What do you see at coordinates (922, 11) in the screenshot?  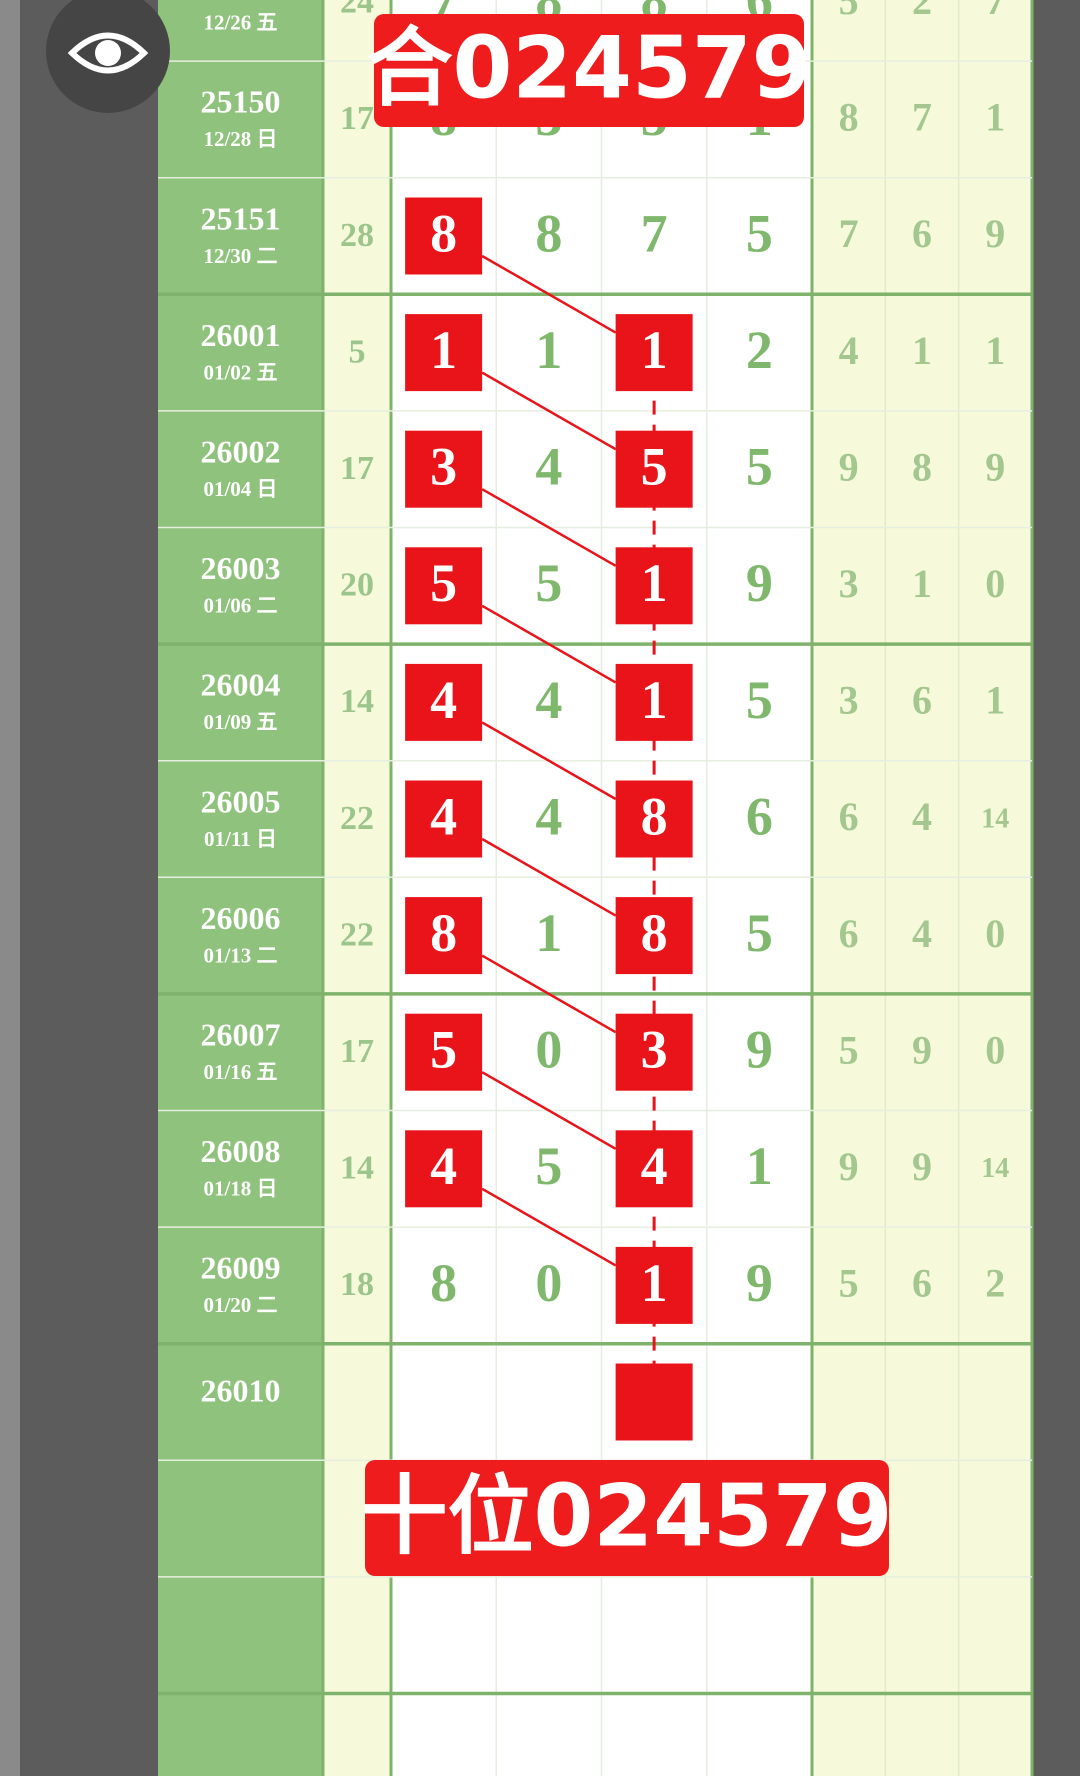 I see `extra: 2` at bounding box center [922, 11].